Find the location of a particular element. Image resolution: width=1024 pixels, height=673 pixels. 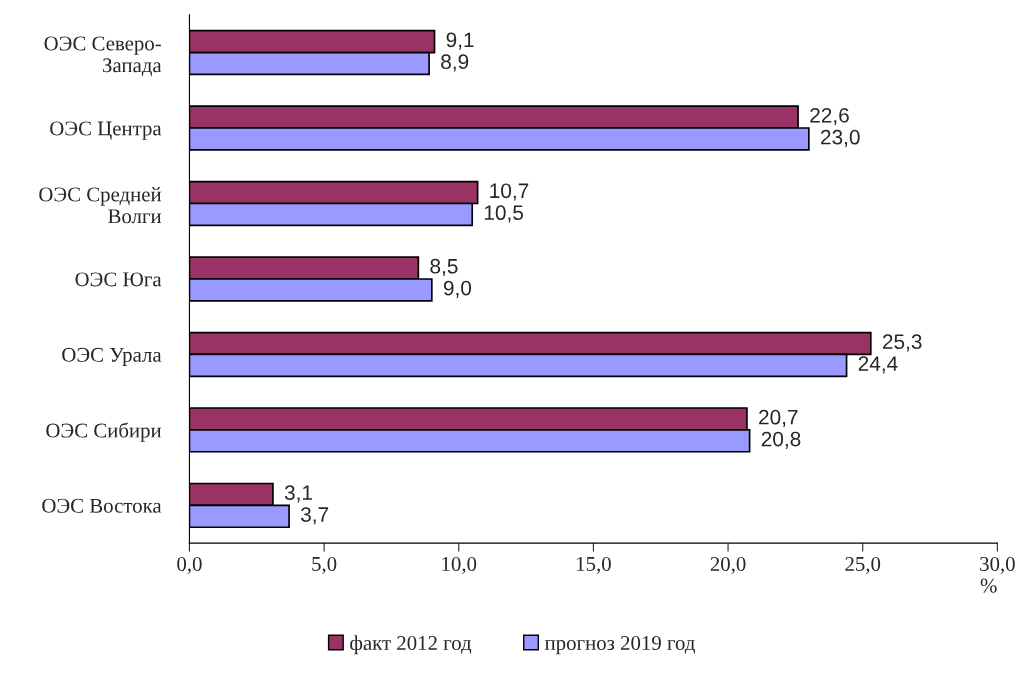

data-label: 24,4 is located at coordinates (878, 365).